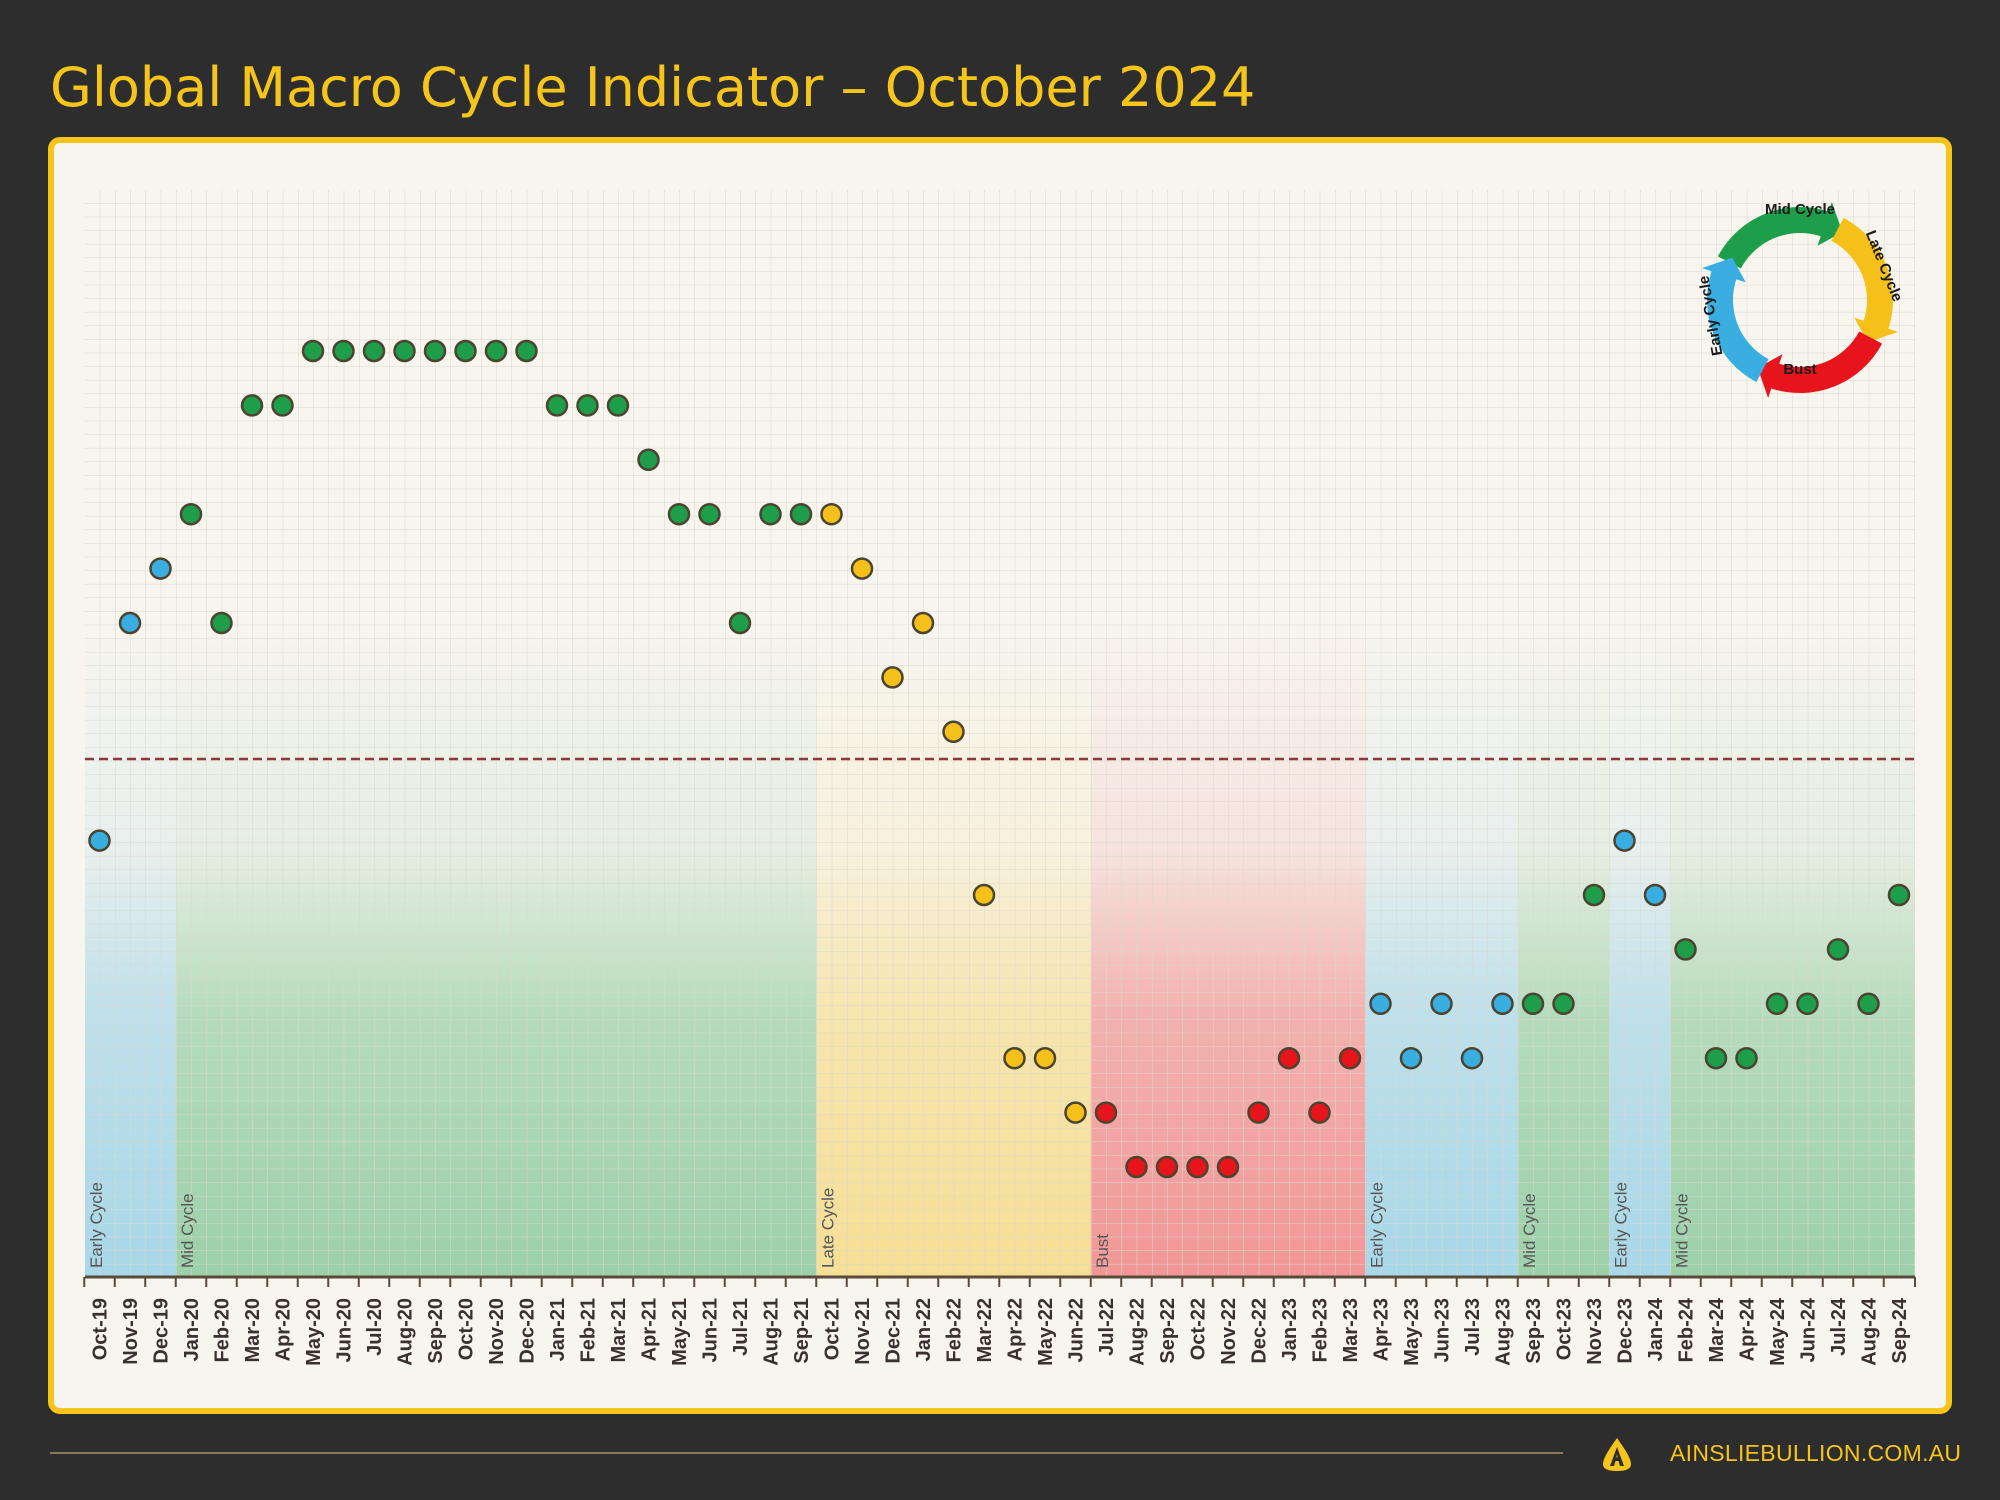 This screenshot has width=2000, height=1500. I want to click on x-tick-label: Apr-24, so click(1748, 1329).